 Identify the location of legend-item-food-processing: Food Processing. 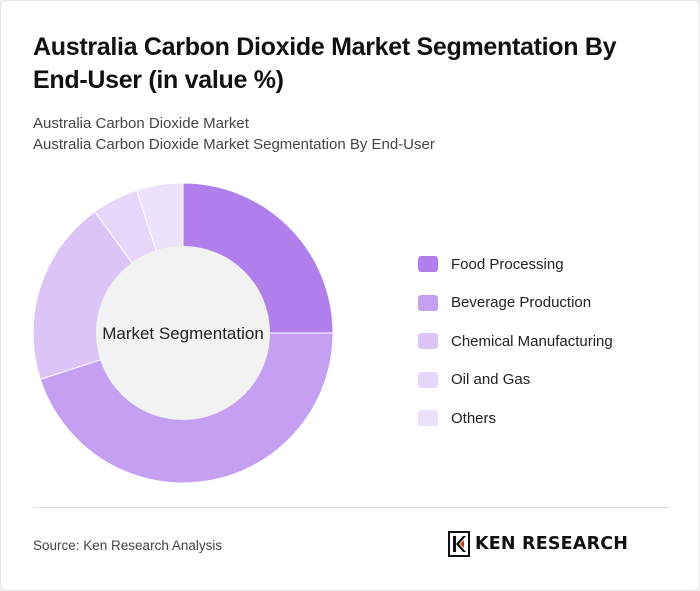
(515, 264).